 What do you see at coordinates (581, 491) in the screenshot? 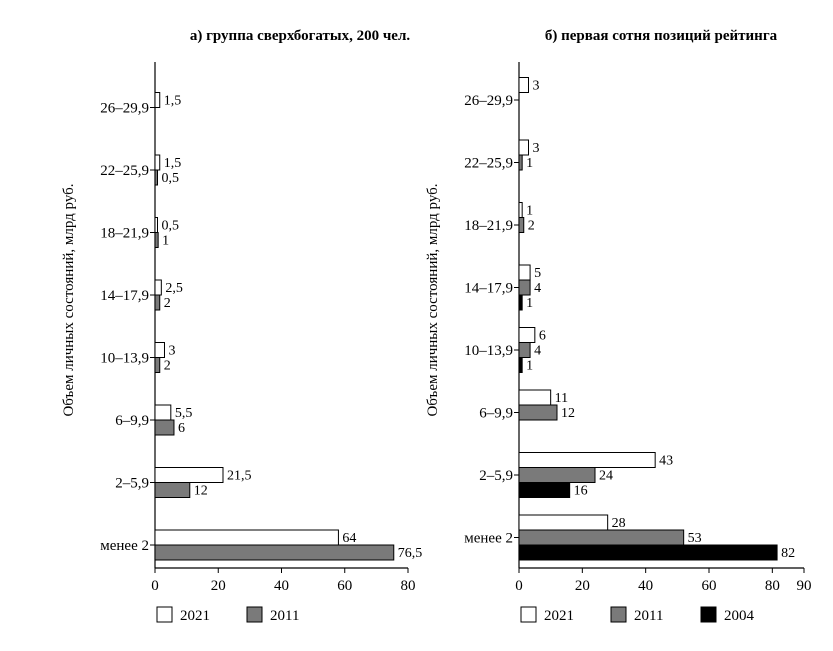
I see `data-label: 16` at bounding box center [581, 491].